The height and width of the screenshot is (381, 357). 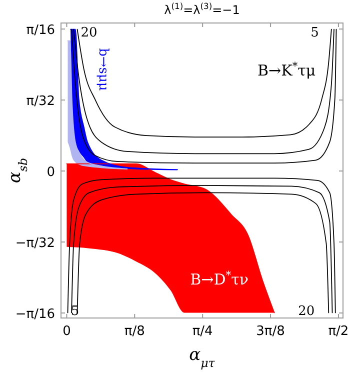 What do you see at coordinates (40, 30) in the screenshot?
I see `y-tick-label: π/16` at bounding box center [40, 30].